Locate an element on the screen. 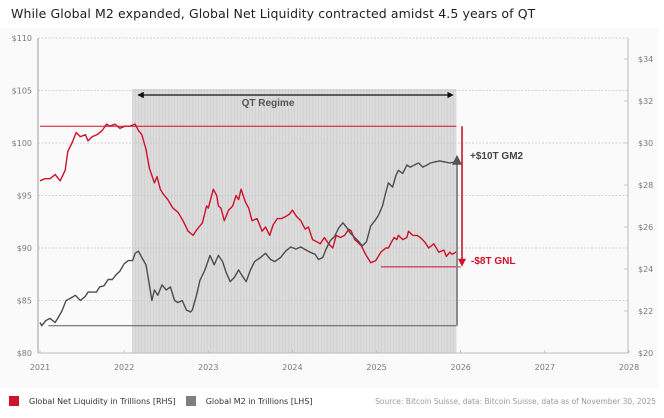 The height and width of the screenshot is (418, 664). y-left-tick-label: $85 is located at coordinates (24, 301).